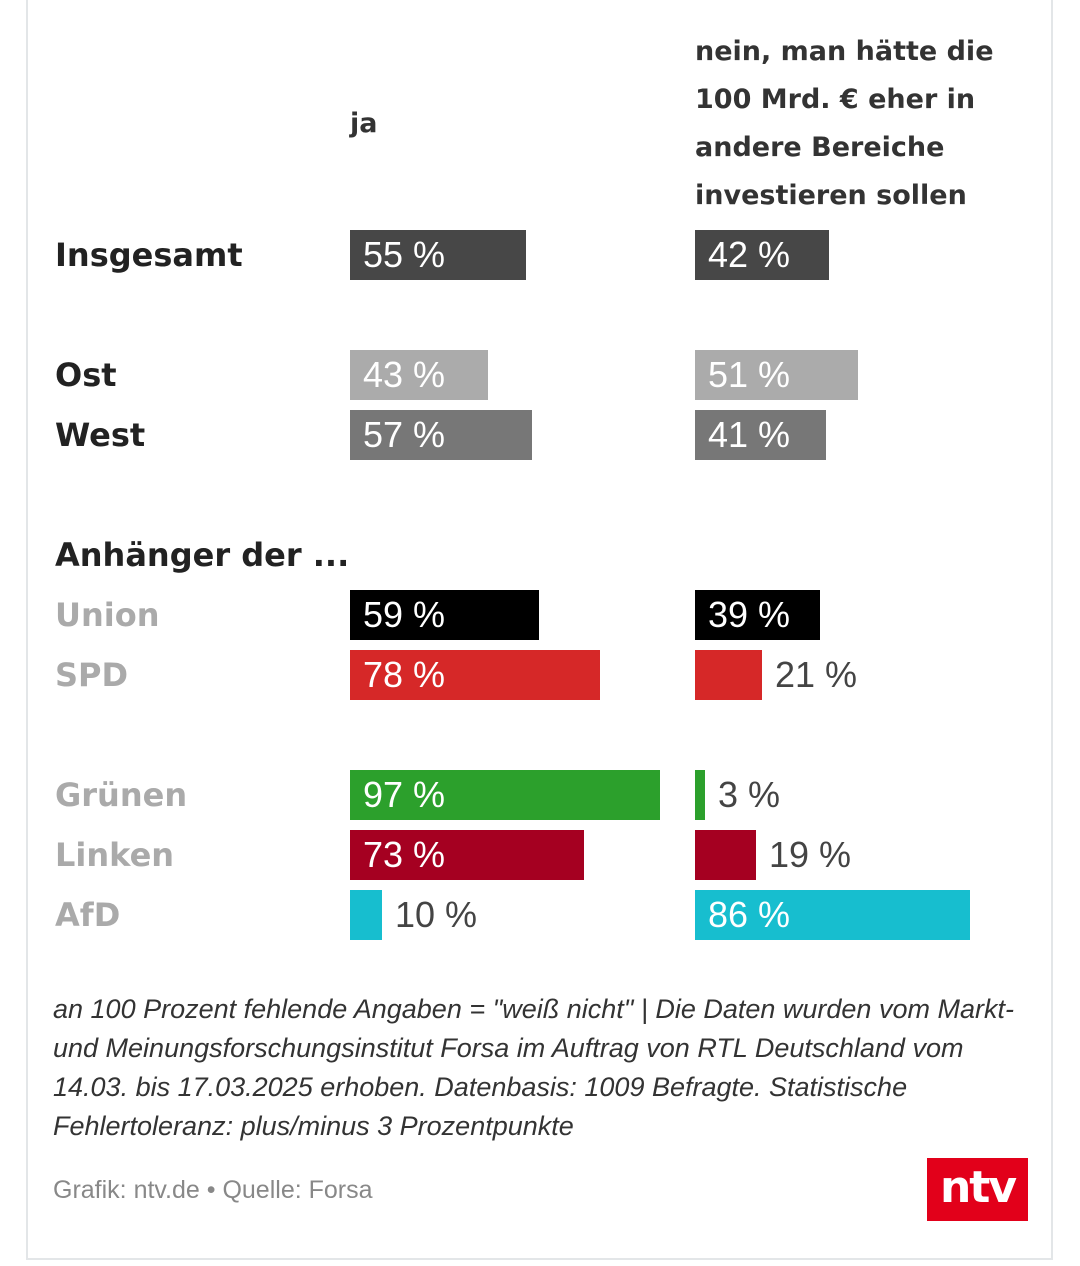 The width and height of the screenshot is (1080, 1266). I want to click on value-label-nein-ost: 51 %, so click(749, 374).